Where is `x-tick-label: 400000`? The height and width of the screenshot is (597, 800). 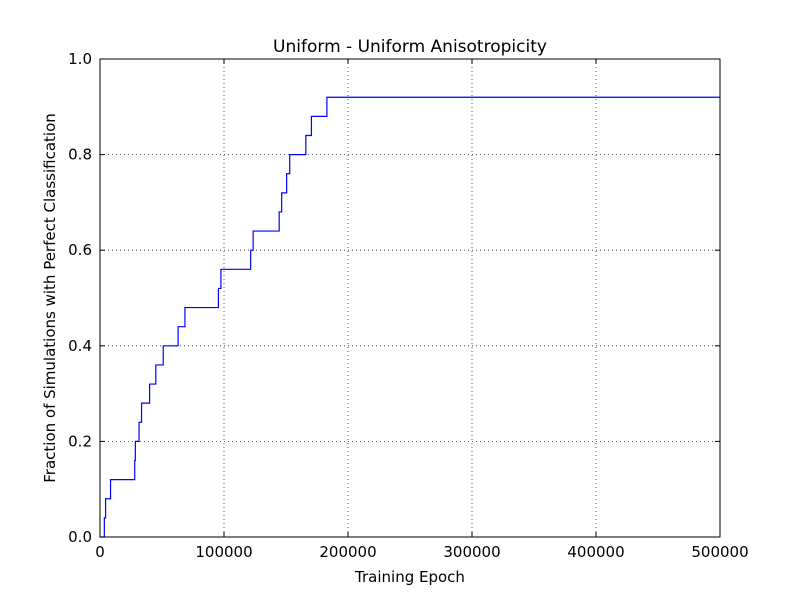 x-tick-label: 400000 is located at coordinates (595, 552).